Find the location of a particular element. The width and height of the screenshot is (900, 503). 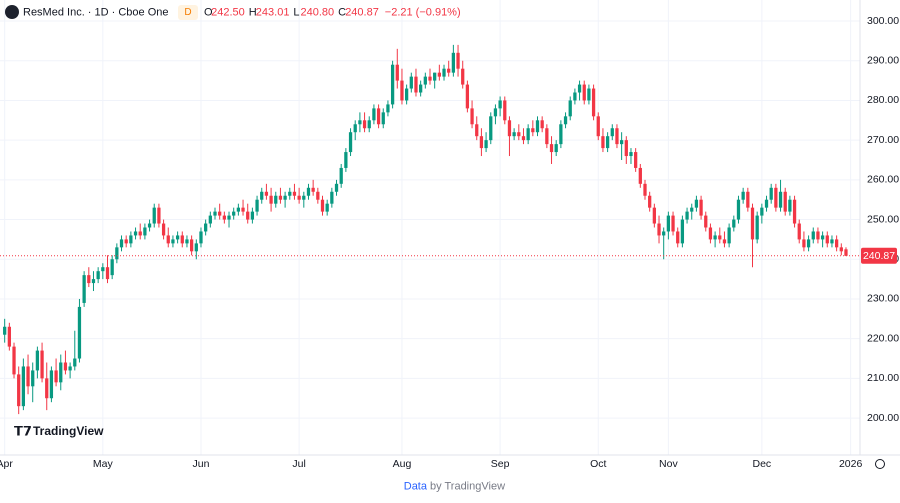

y-tick-label: 280.00 is located at coordinates (883, 100).